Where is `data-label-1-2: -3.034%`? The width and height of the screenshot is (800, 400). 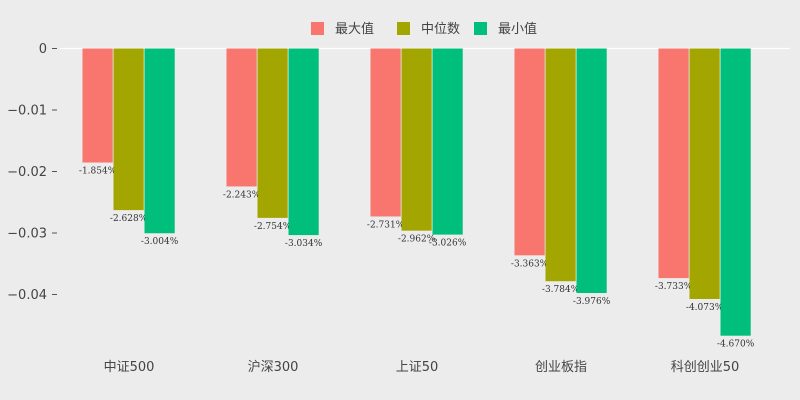 data-label-1-2: -3.034% is located at coordinates (304, 244).